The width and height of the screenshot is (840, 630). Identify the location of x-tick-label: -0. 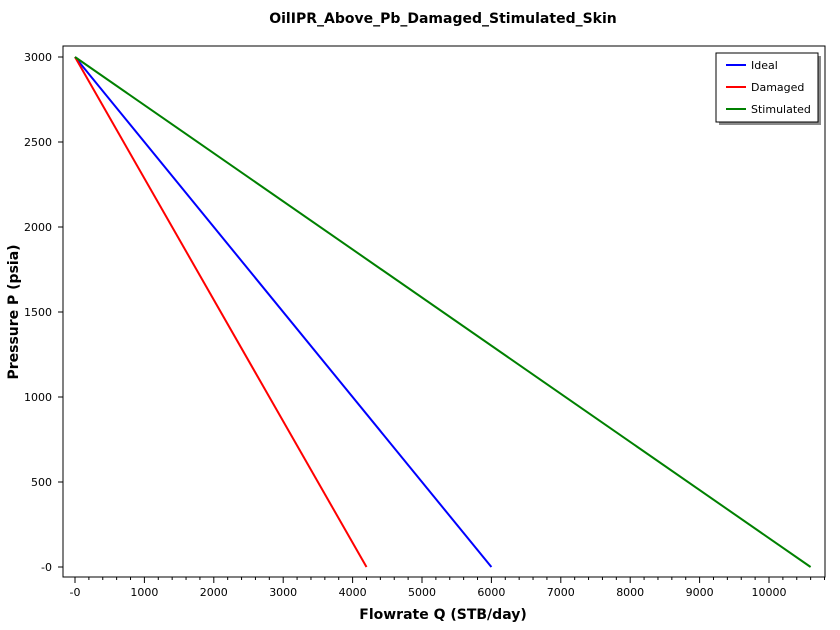
(75, 592).